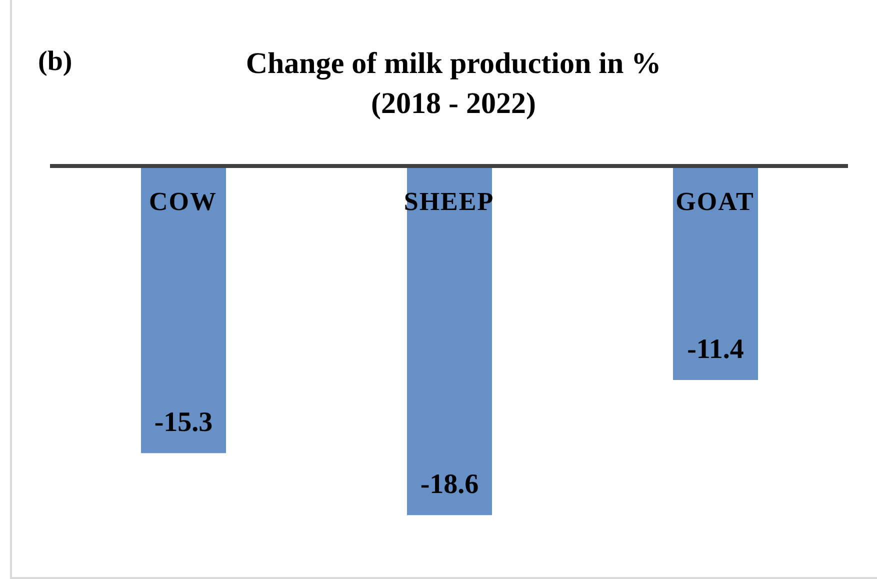  What do you see at coordinates (453, 104) in the screenshot?
I see `chart-subtitle: (2018 - 2022)` at bounding box center [453, 104].